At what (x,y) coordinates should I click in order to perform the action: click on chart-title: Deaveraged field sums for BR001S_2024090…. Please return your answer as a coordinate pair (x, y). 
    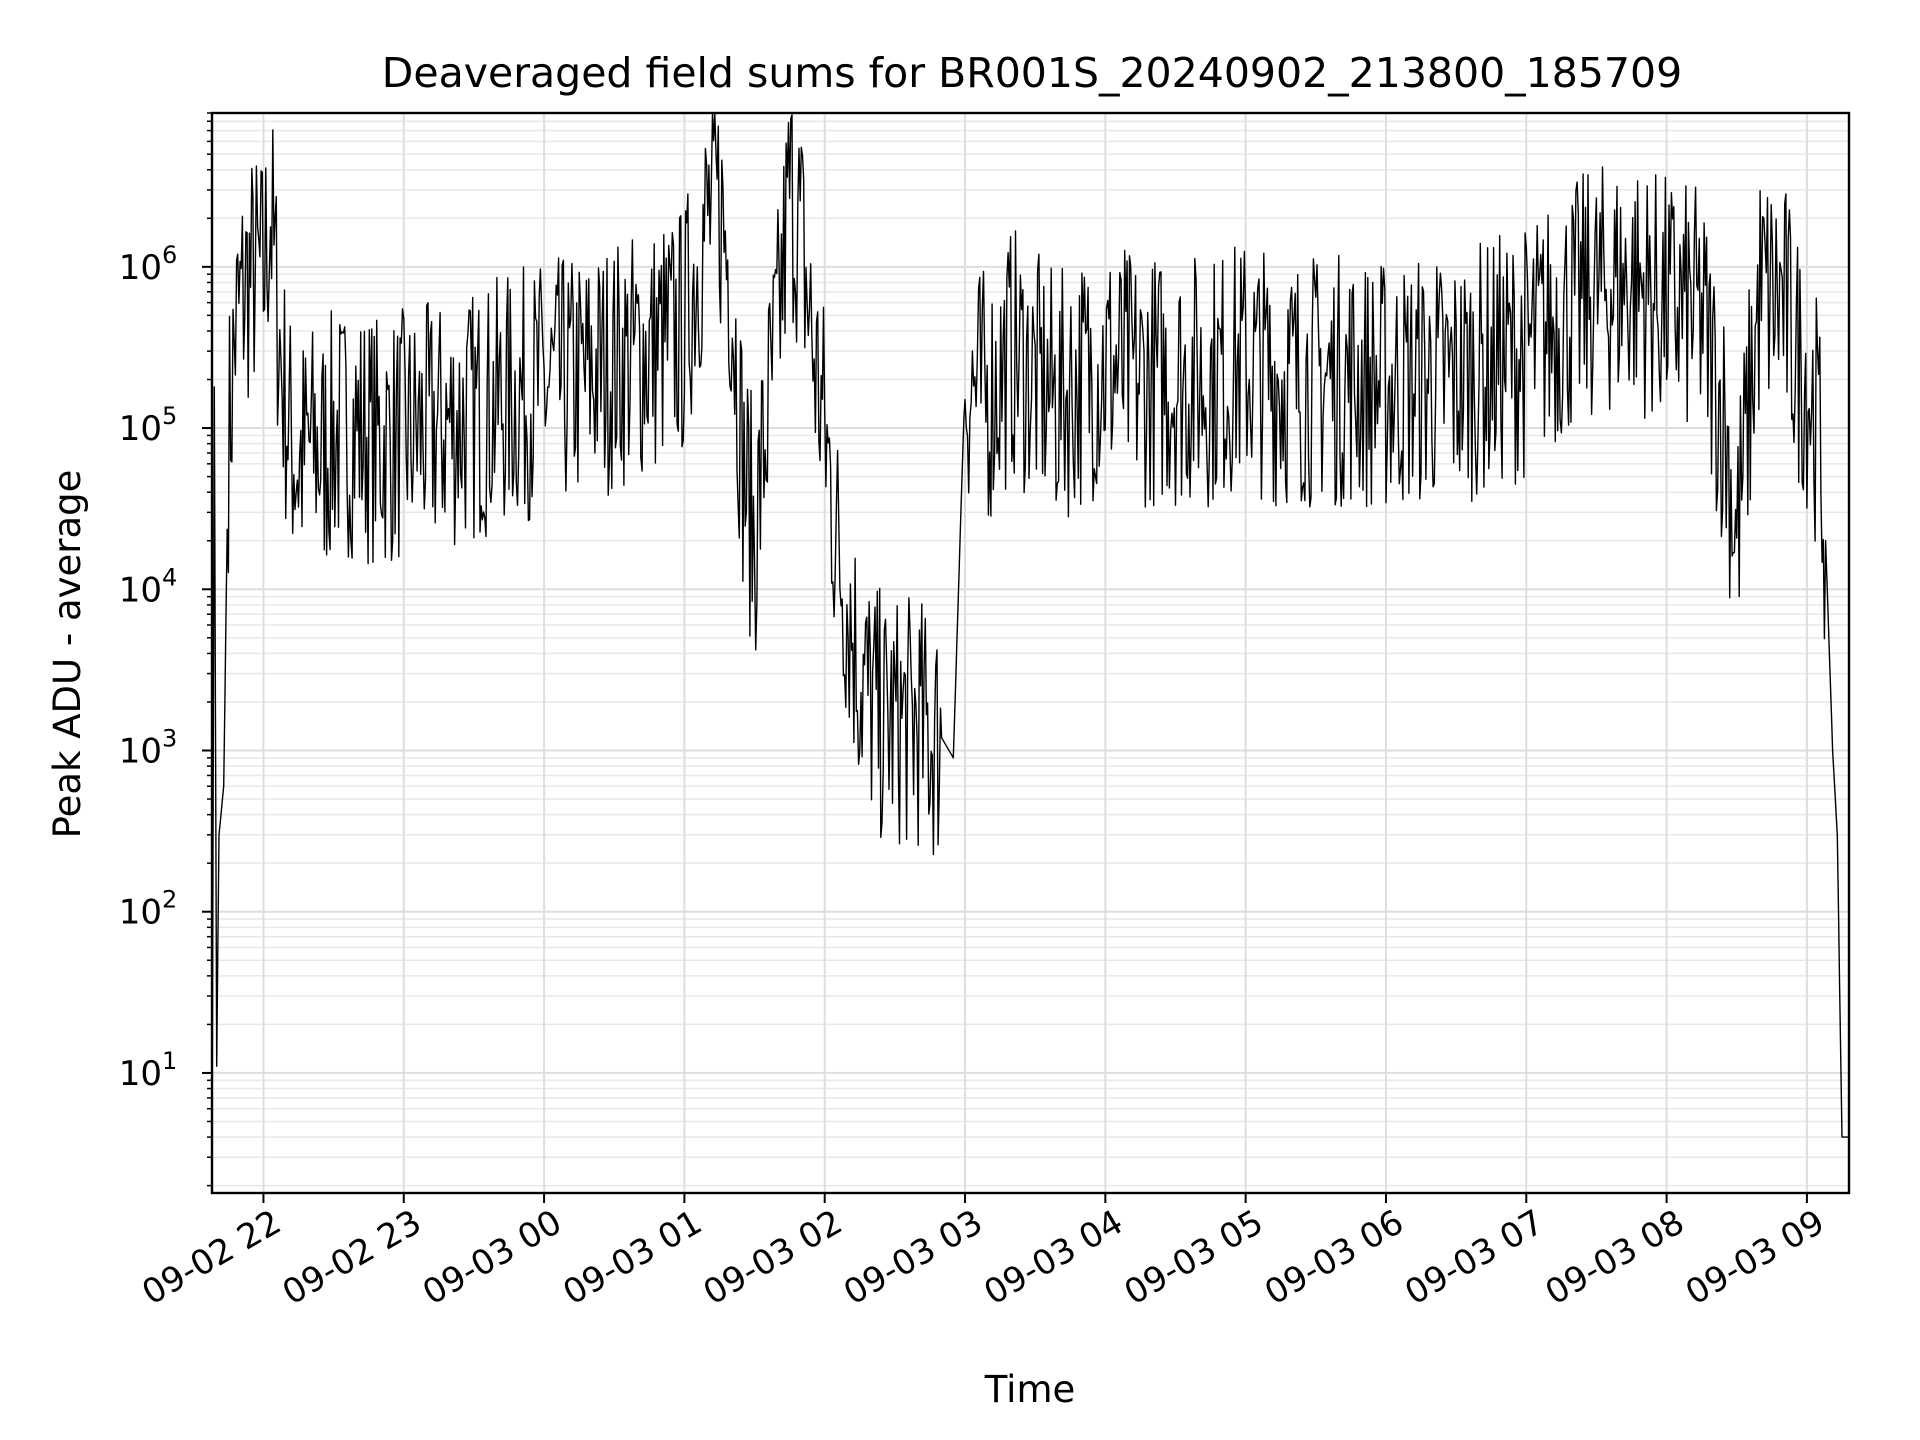
    Looking at the image, I should click on (1032, 73).